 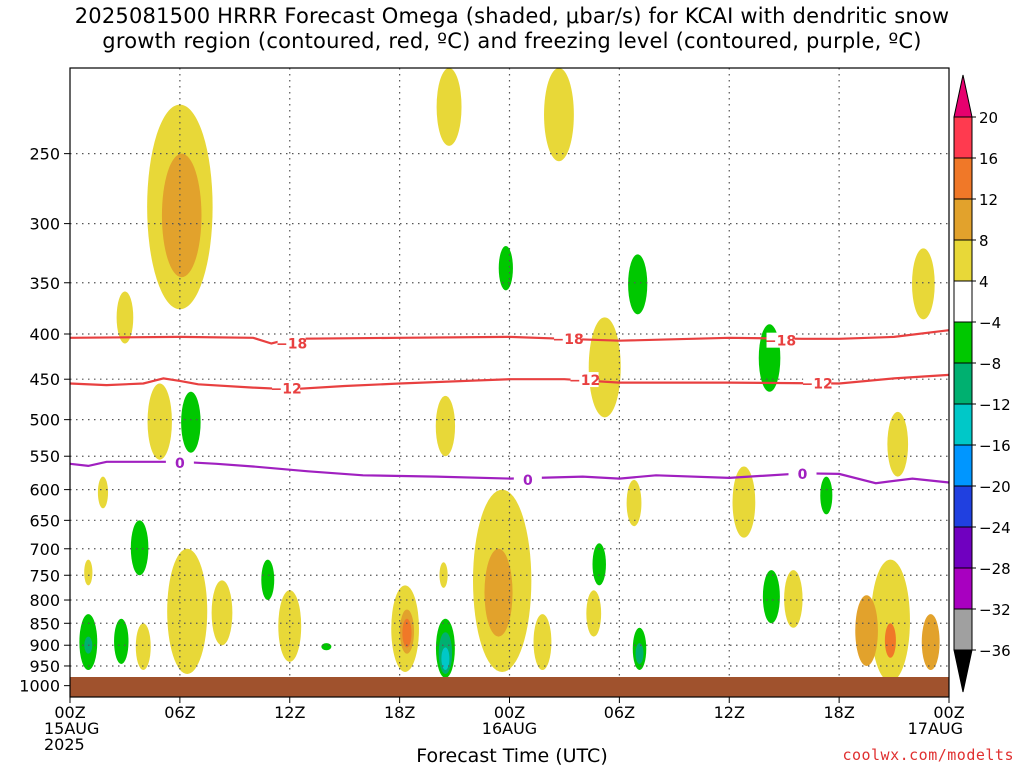 I want to click on colorbar-label-4: 4, so click(x=984, y=282).